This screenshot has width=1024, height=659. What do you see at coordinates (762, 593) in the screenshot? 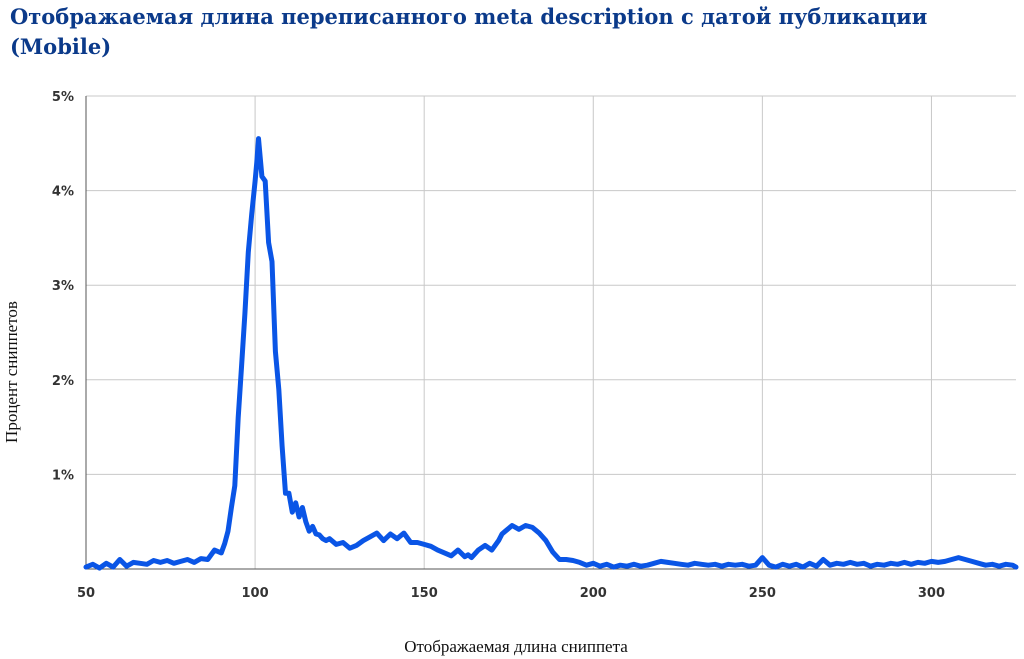
I see `x-tick-label: 250` at bounding box center [762, 593].